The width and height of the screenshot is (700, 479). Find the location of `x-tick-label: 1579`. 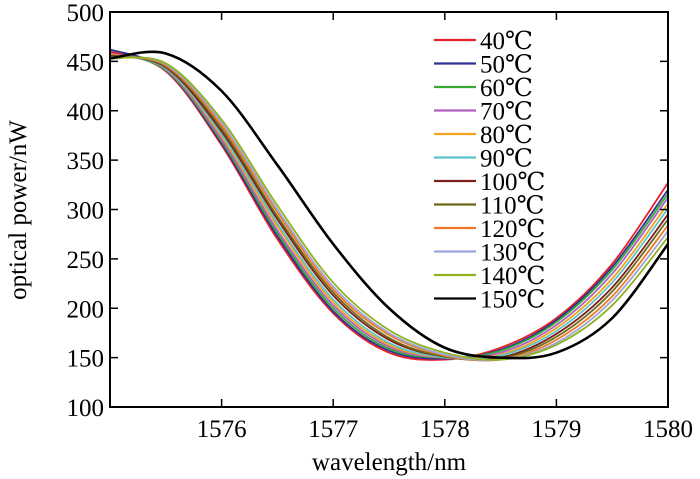

x-tick-label: 1579 is located at coordinates (556, 429).